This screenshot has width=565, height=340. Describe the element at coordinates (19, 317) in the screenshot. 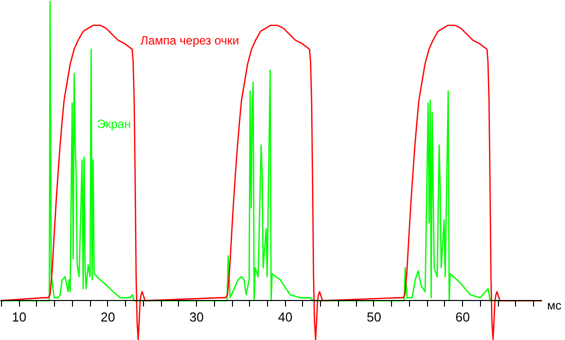

I see `x-tick-label: 10` at that location.